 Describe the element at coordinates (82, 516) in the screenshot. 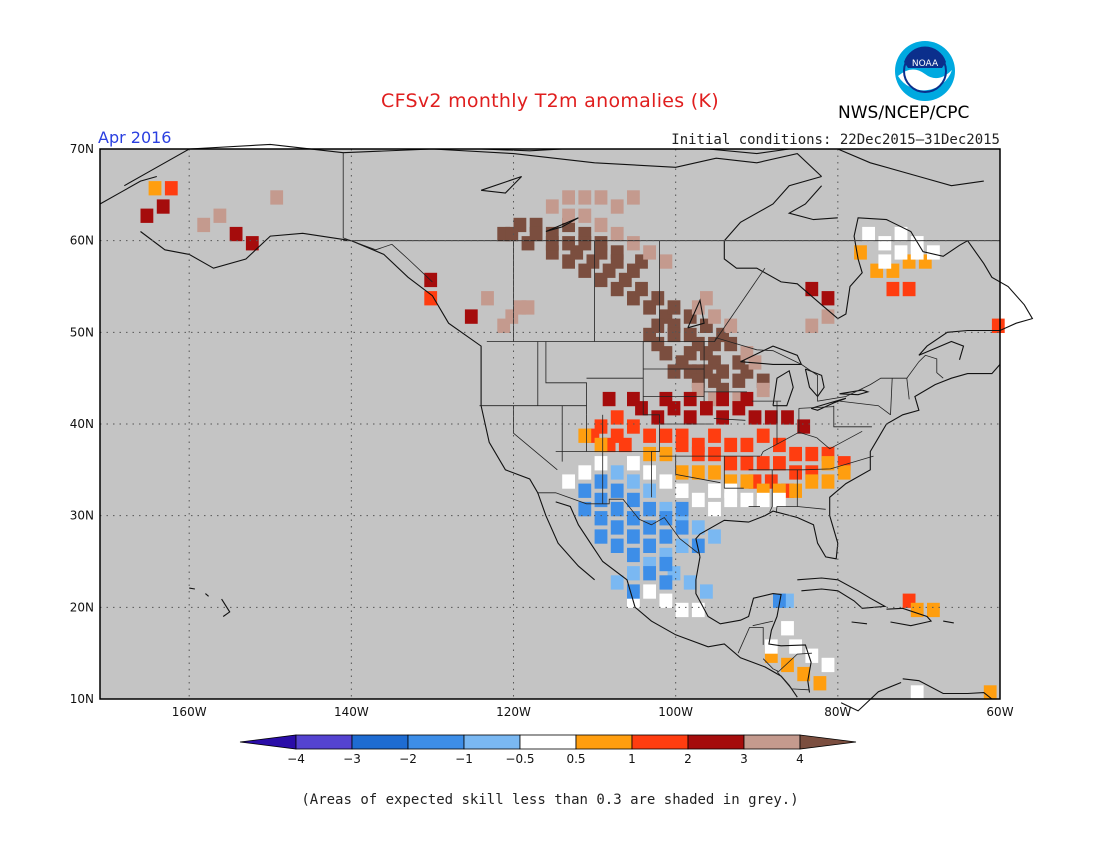

I see `lat-label: 30N` at that location.